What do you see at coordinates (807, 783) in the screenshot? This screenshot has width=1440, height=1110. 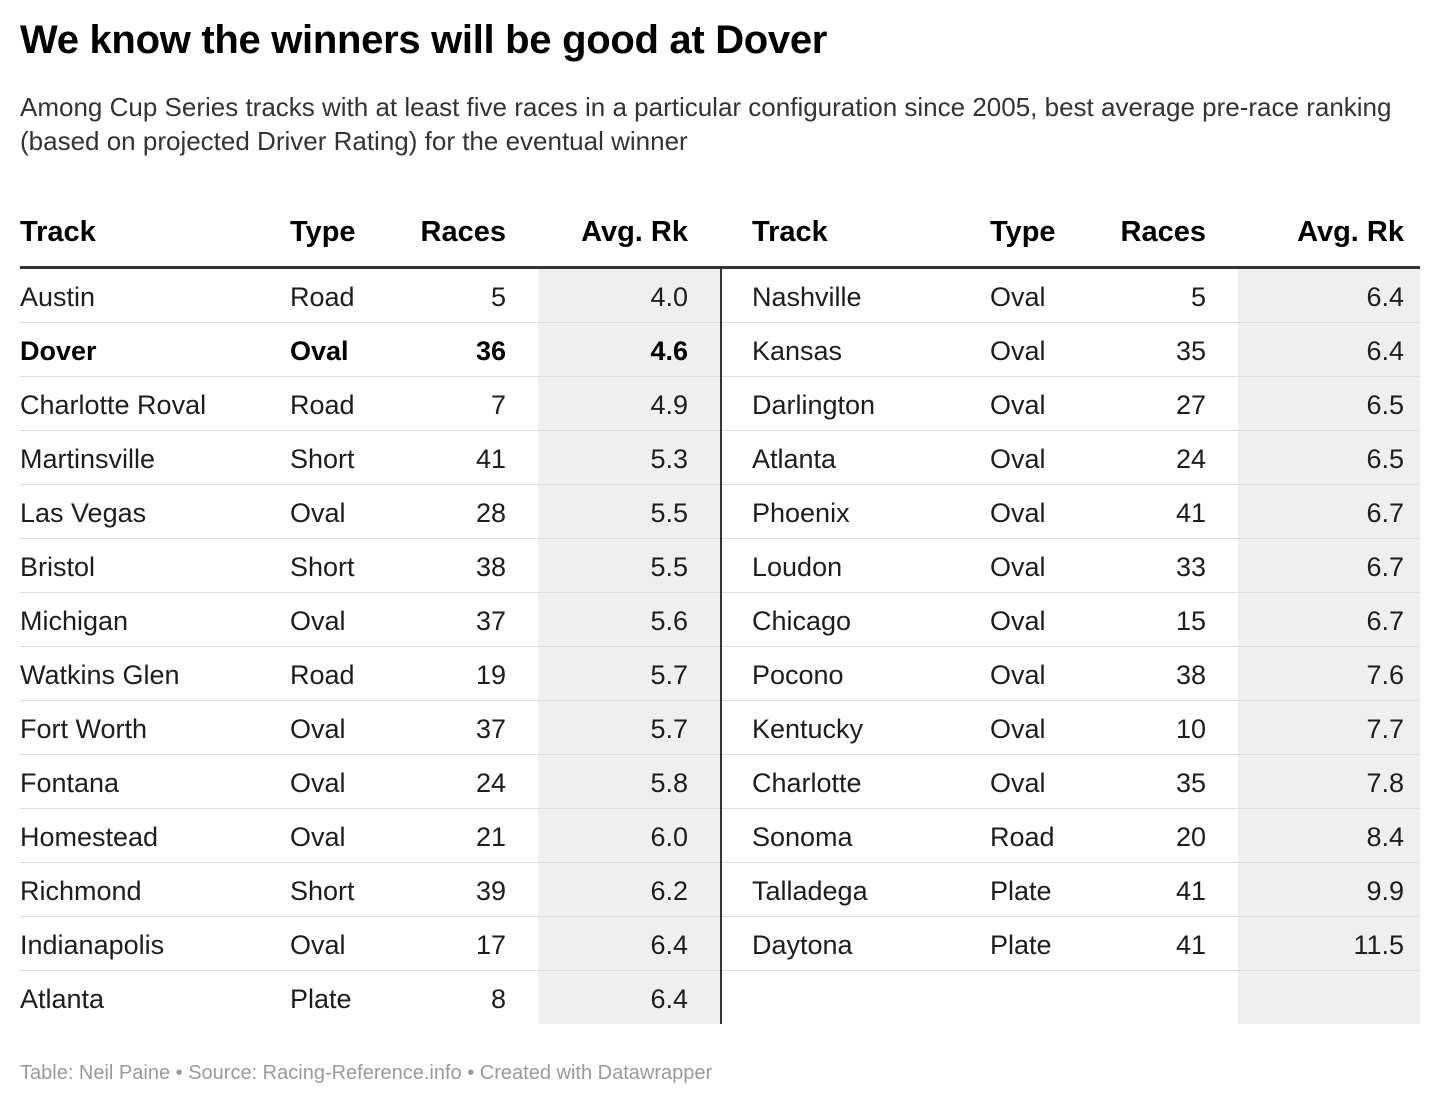 I see `cell-track: Charlotte` at bounding box center [807, 783].